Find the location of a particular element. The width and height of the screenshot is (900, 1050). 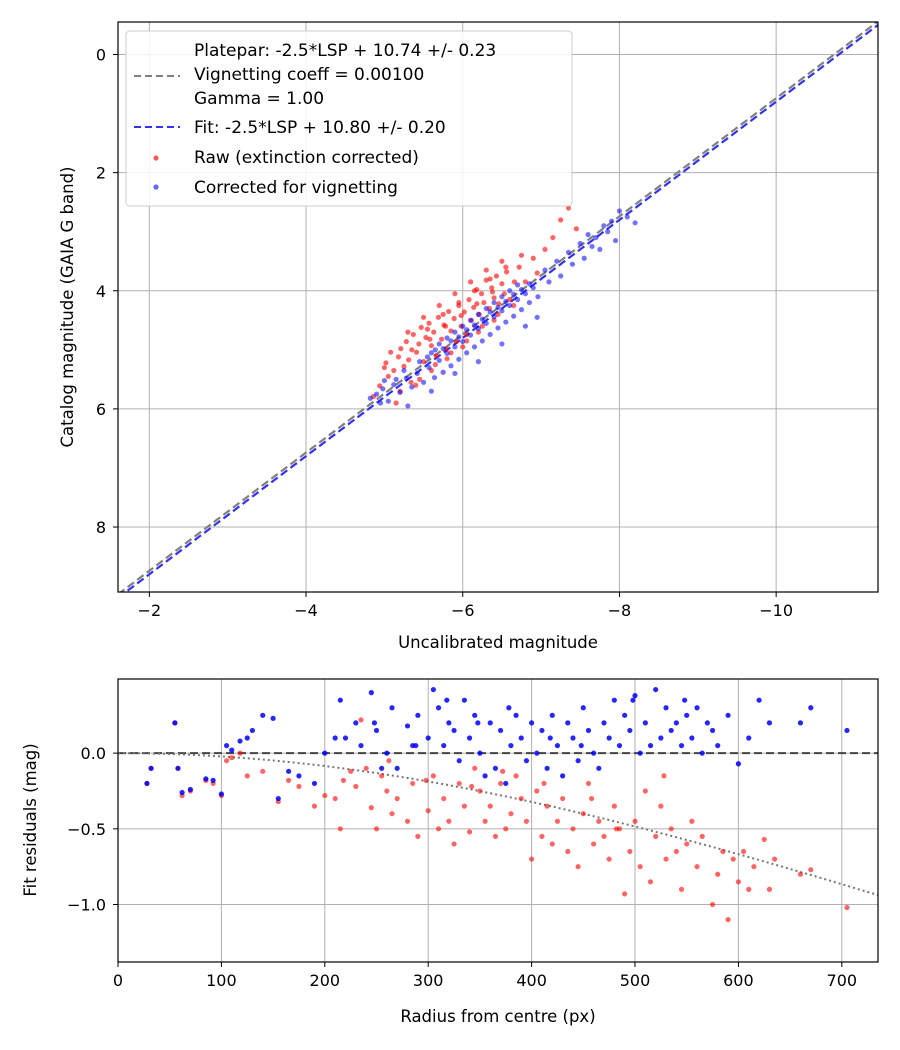

top-x-tick-label: −2 is located at coordinates (150, 610).